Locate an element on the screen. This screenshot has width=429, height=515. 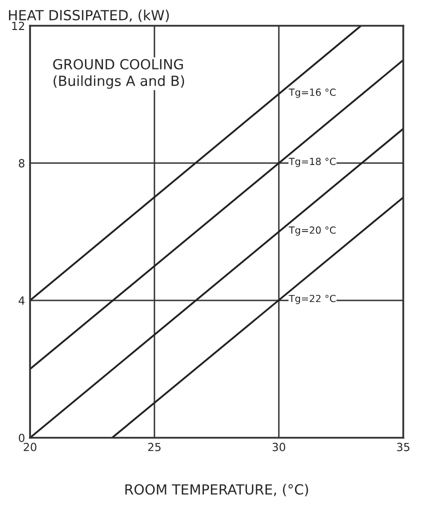
x-tick-label: 35 is located at coordinates (403, 447).